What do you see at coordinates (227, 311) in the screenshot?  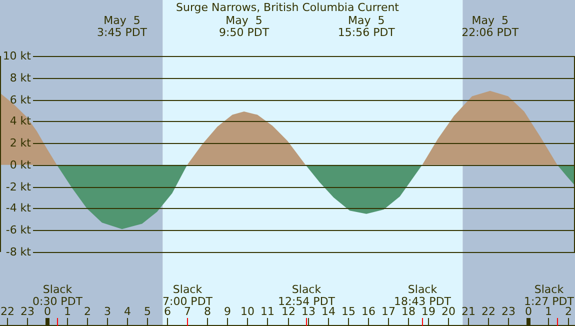 I see `x-tick-label: 9` at bounding box center [227, 311].